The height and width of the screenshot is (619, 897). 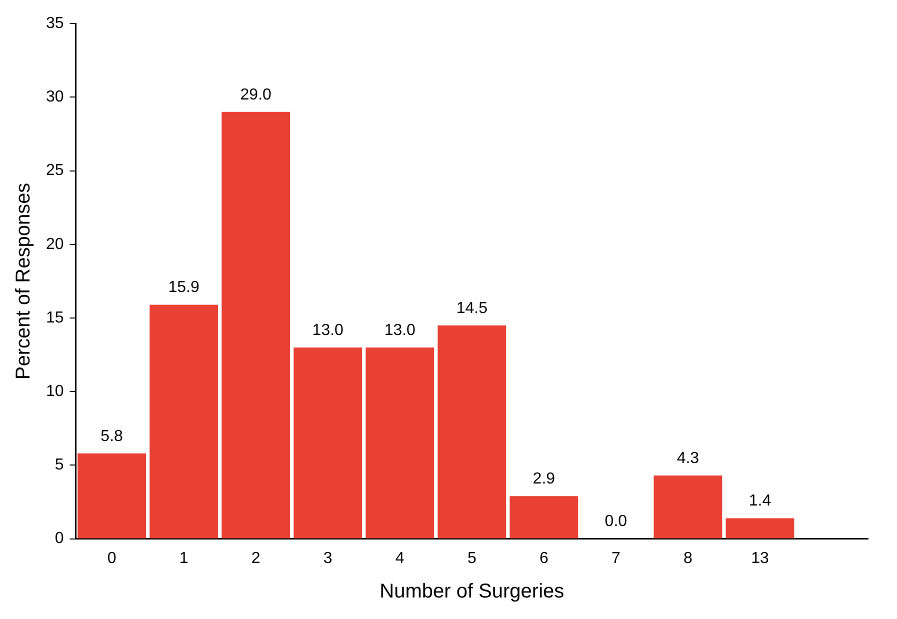 I want to click on x-tick-label: 1, so click(x=183, y=558).